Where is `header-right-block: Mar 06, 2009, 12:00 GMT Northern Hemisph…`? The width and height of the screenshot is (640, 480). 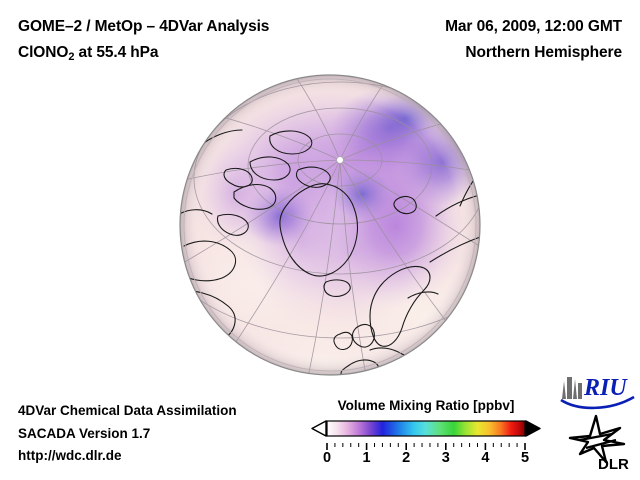
header-right-block: Mar 06, 2009, 12:00 GMT Northern Hemisph… is located at coordinates (492, 40).